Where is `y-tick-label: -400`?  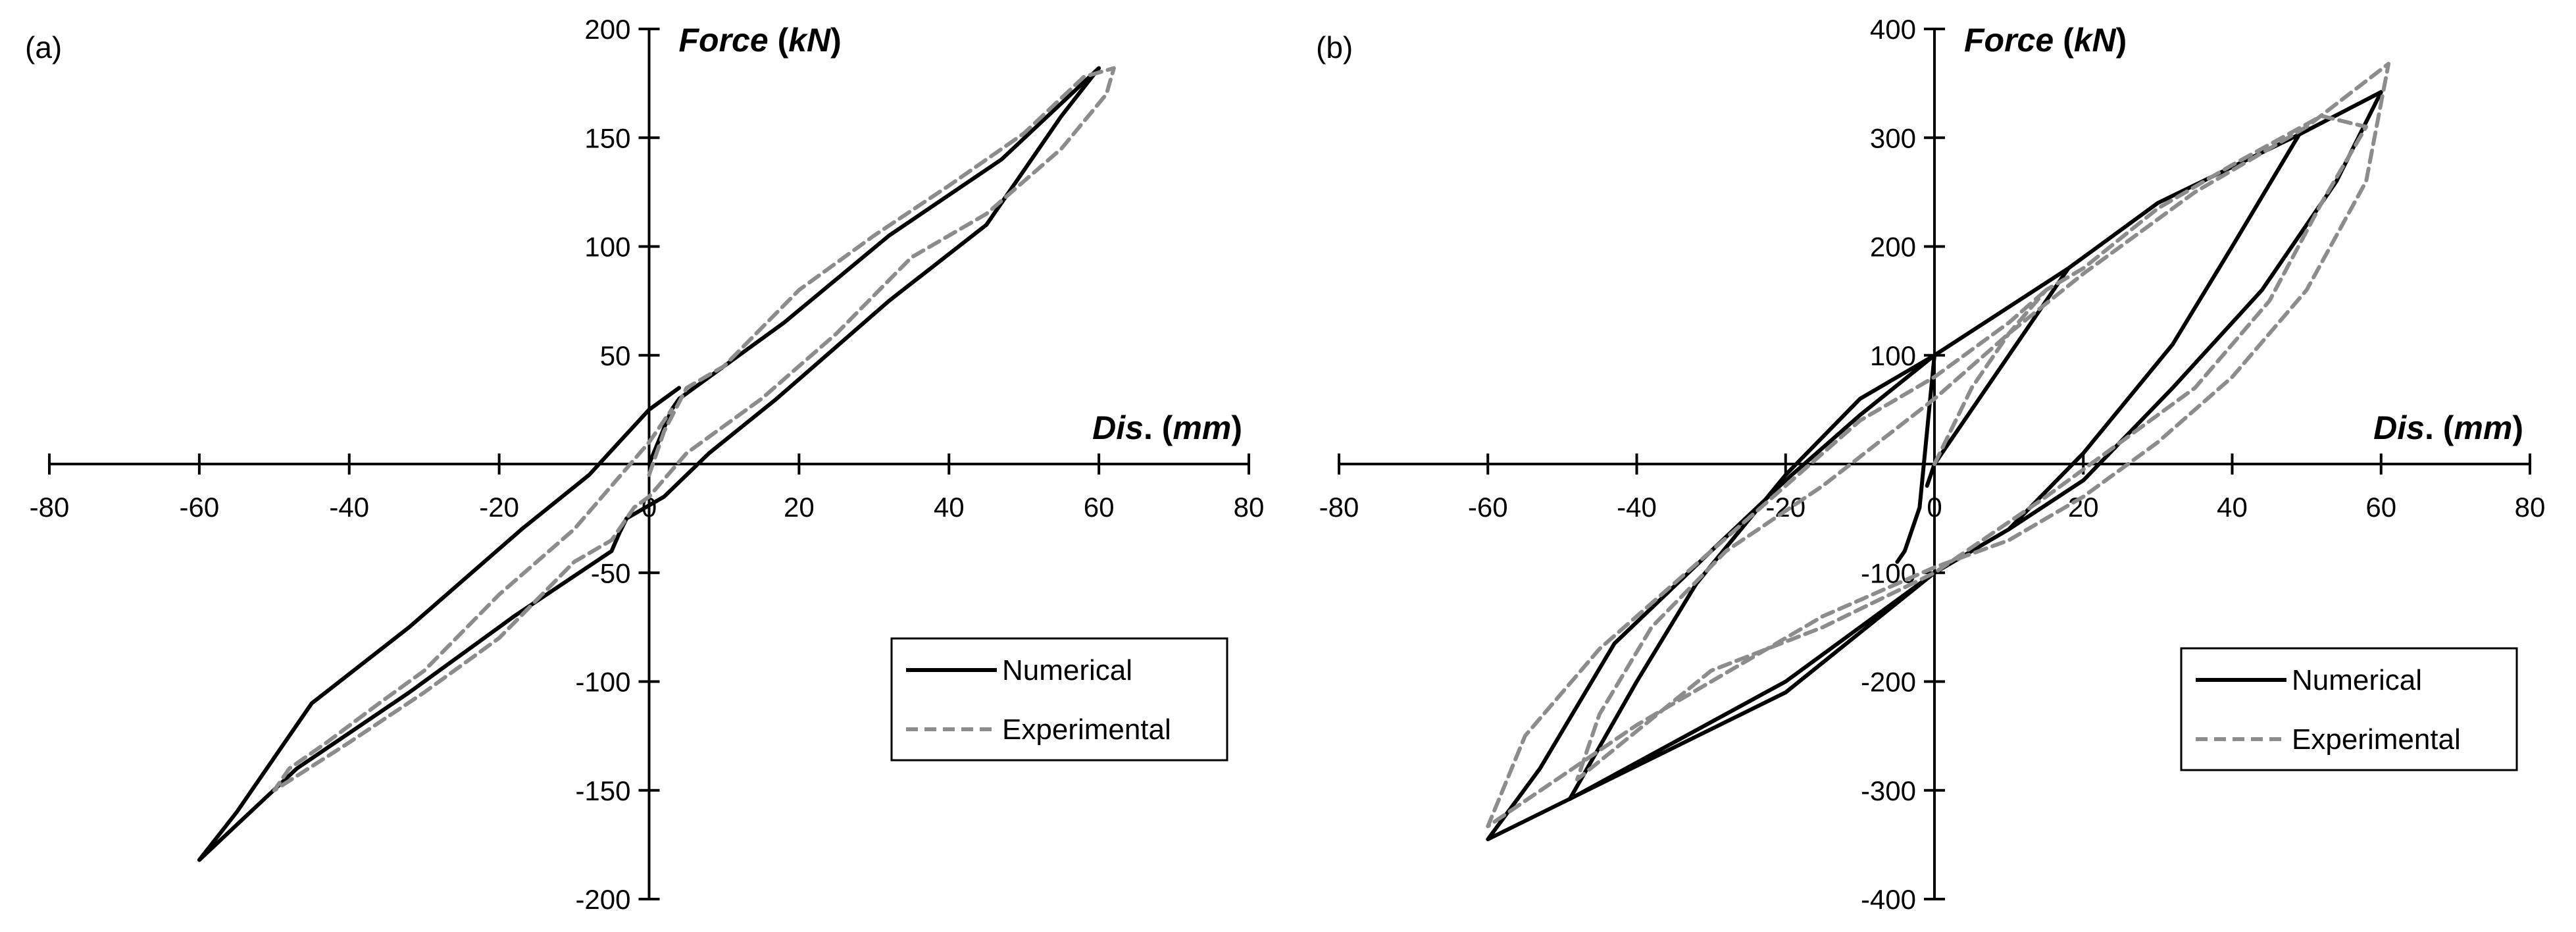
y-tick-label: -400 is located at coordinates (1889, 899).